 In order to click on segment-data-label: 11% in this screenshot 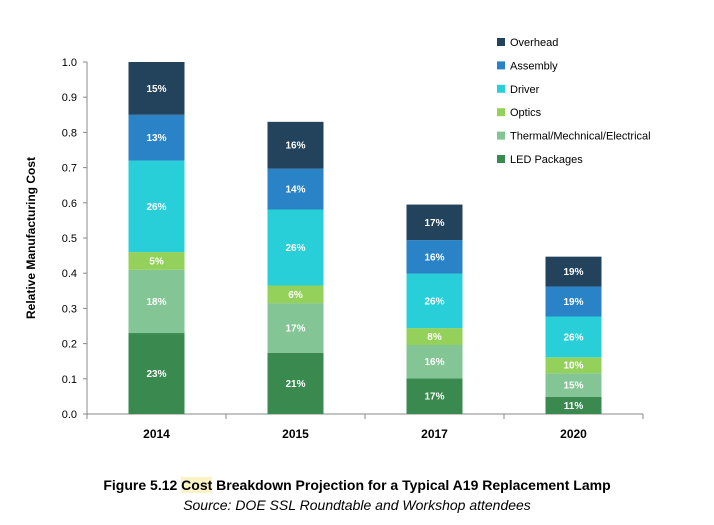, I will do `click(574, 406)`.